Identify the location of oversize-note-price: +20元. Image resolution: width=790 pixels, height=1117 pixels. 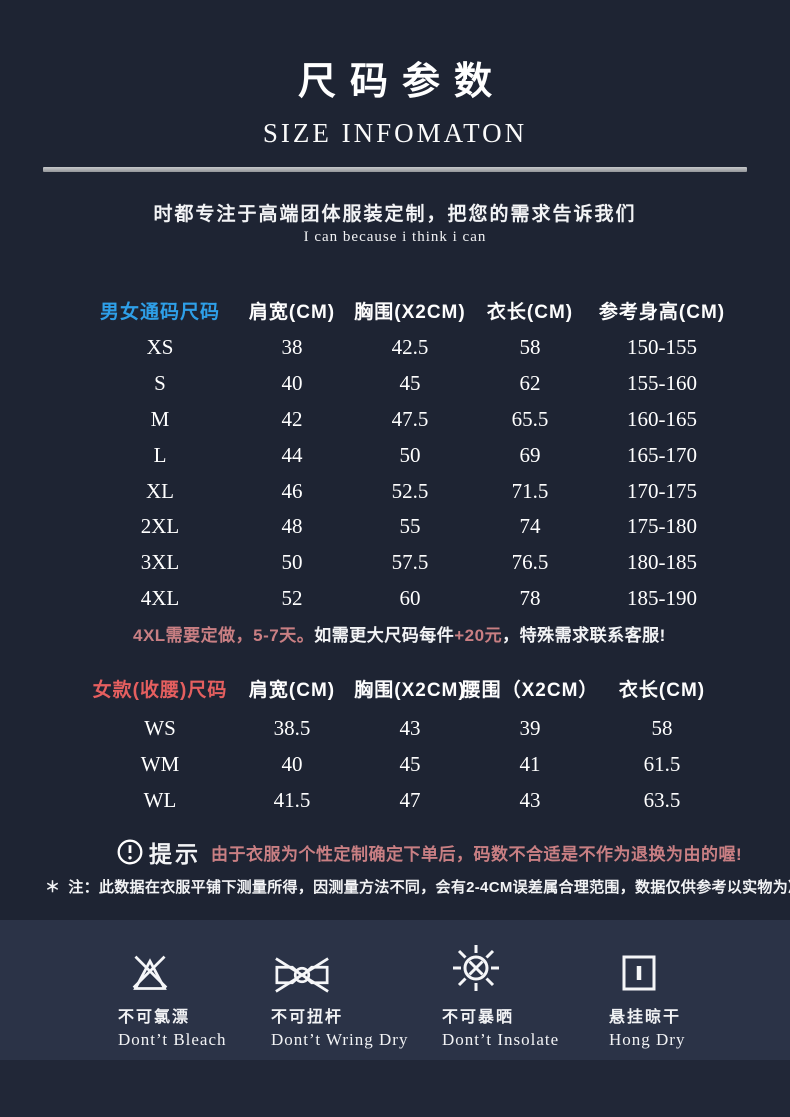
(478, 635).